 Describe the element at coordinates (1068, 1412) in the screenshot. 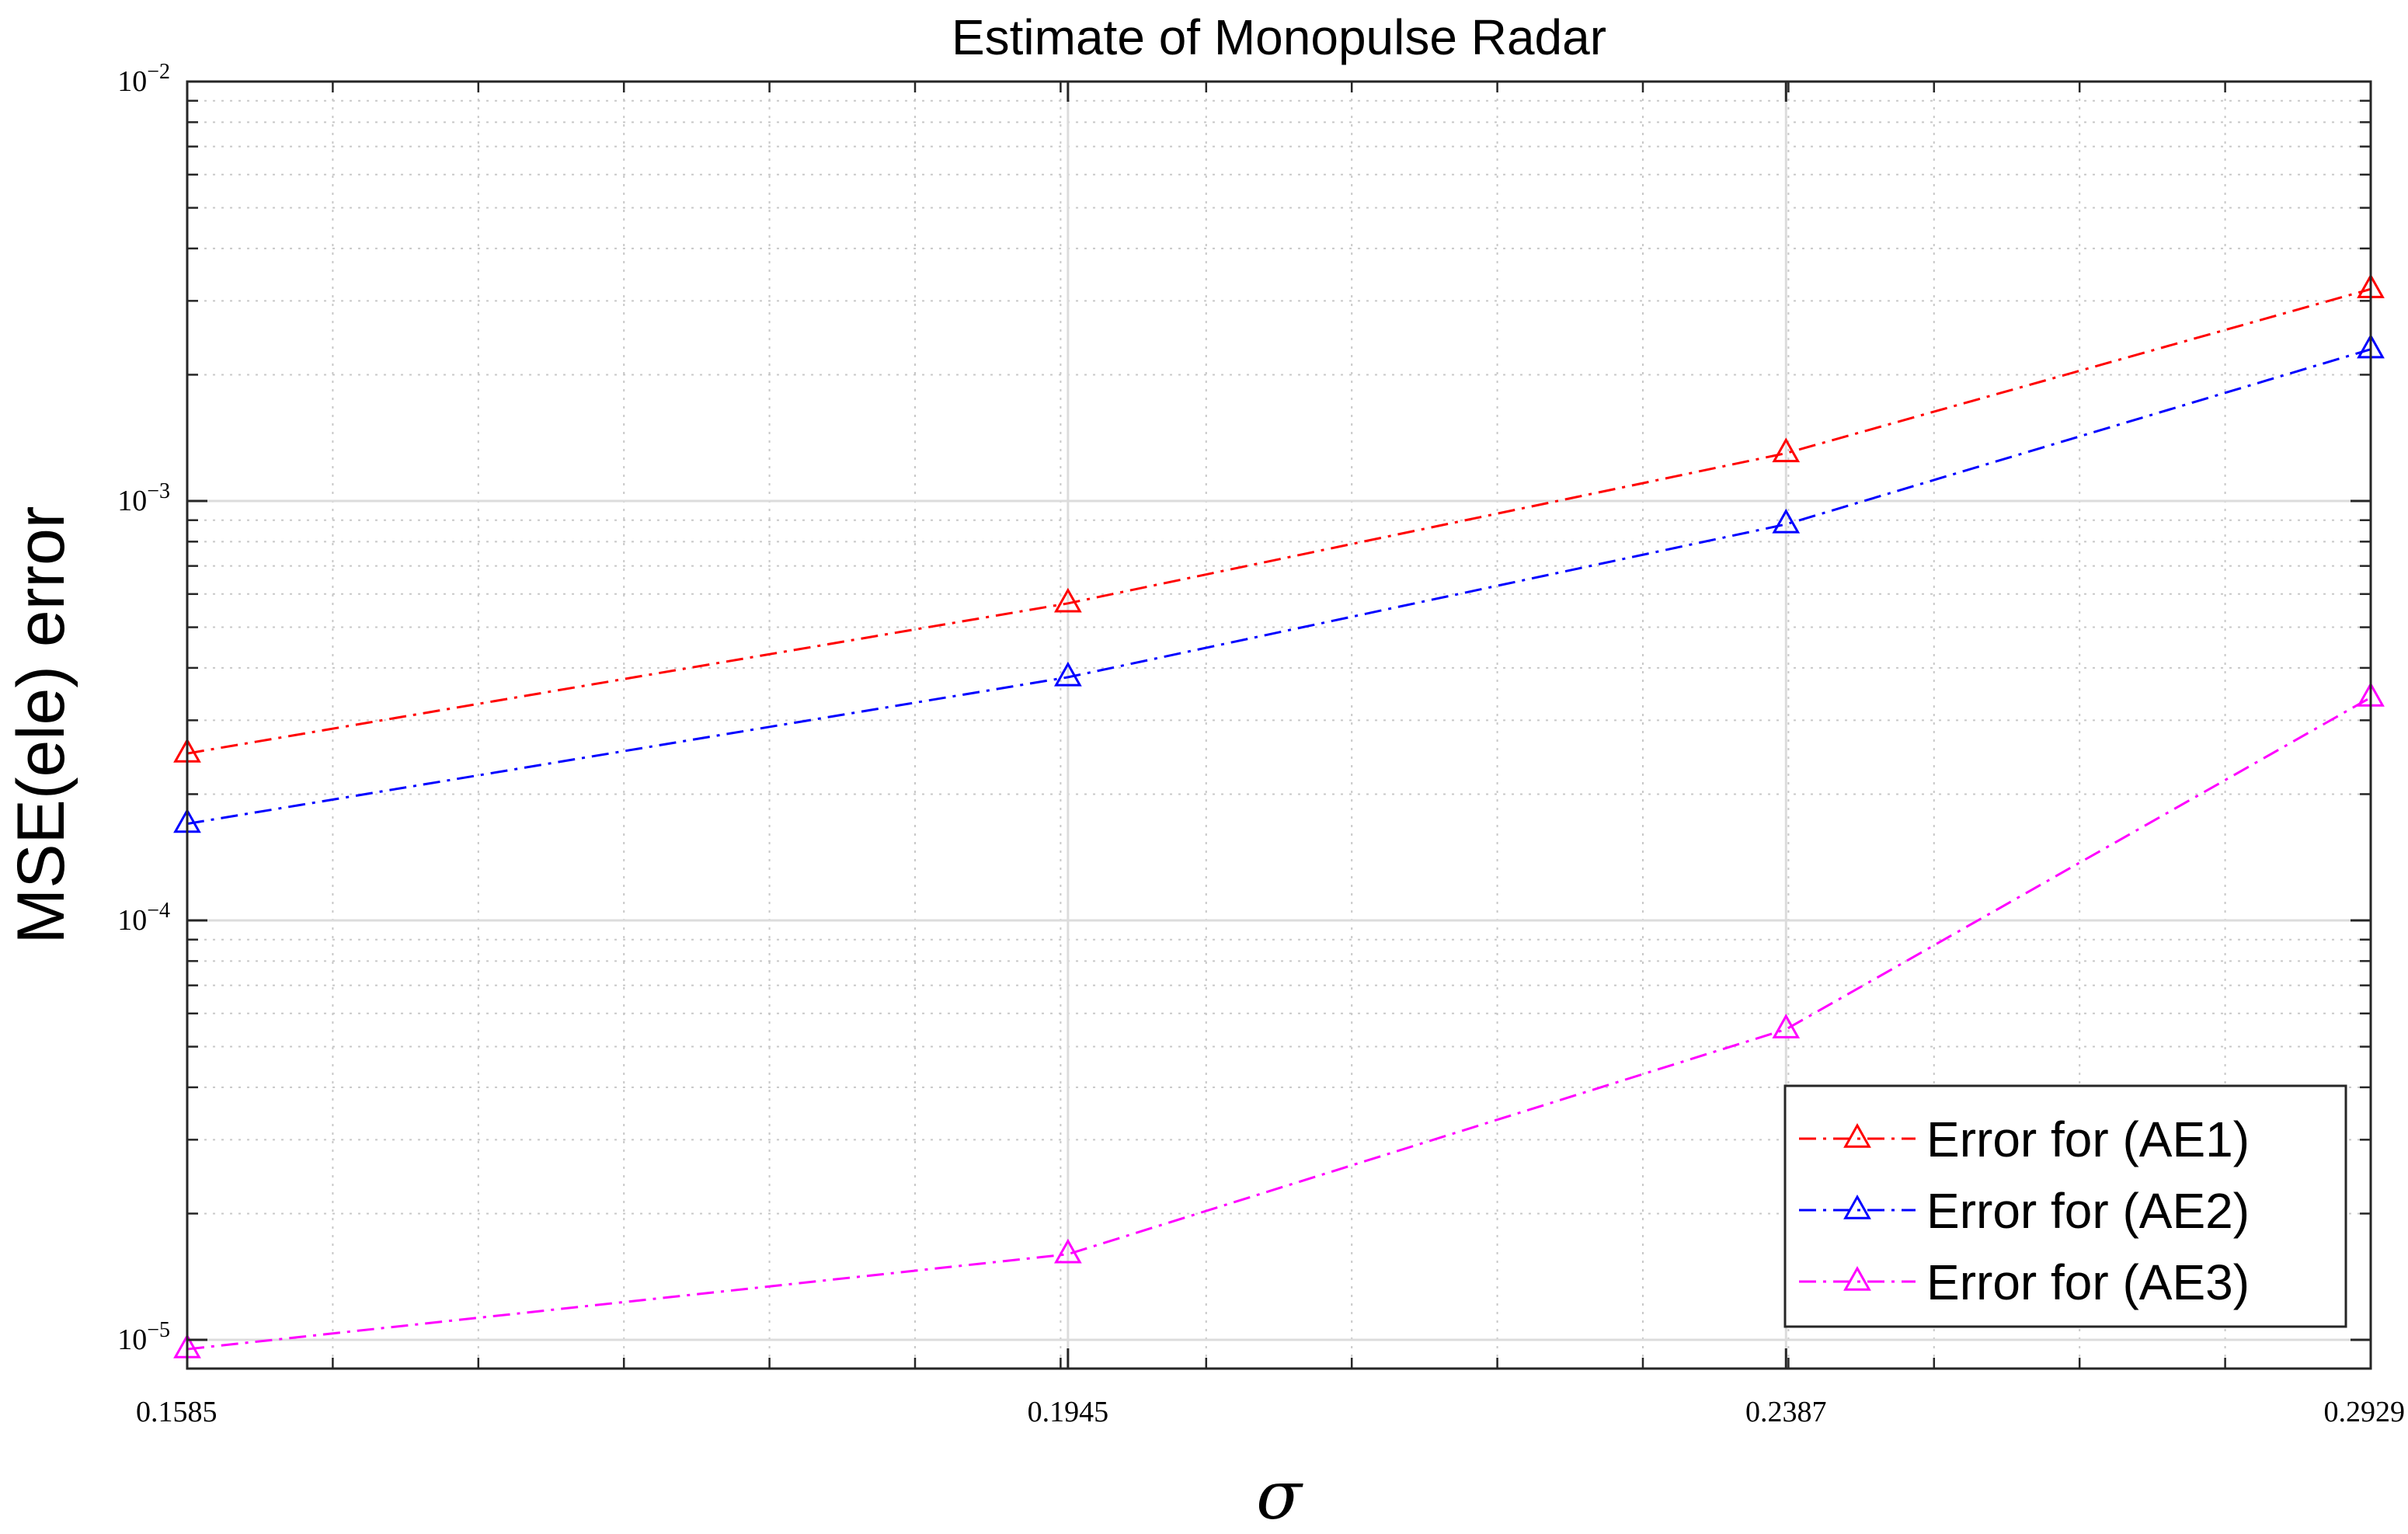

I see `x-tick-label: 0.1945` at that location.